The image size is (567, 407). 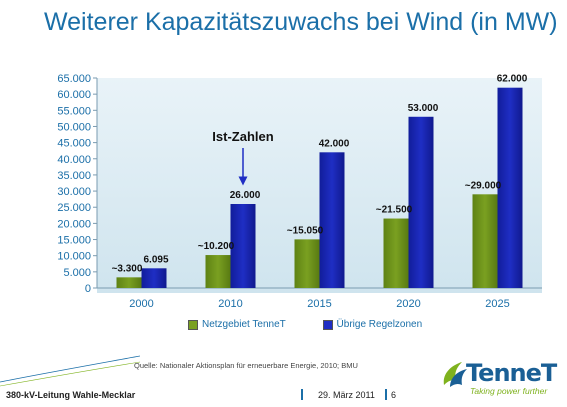 What do you see at coordinates (74, 160) in the screenshot?
I see `y-tick-label: 40.000` at bounding box center [74, 160].